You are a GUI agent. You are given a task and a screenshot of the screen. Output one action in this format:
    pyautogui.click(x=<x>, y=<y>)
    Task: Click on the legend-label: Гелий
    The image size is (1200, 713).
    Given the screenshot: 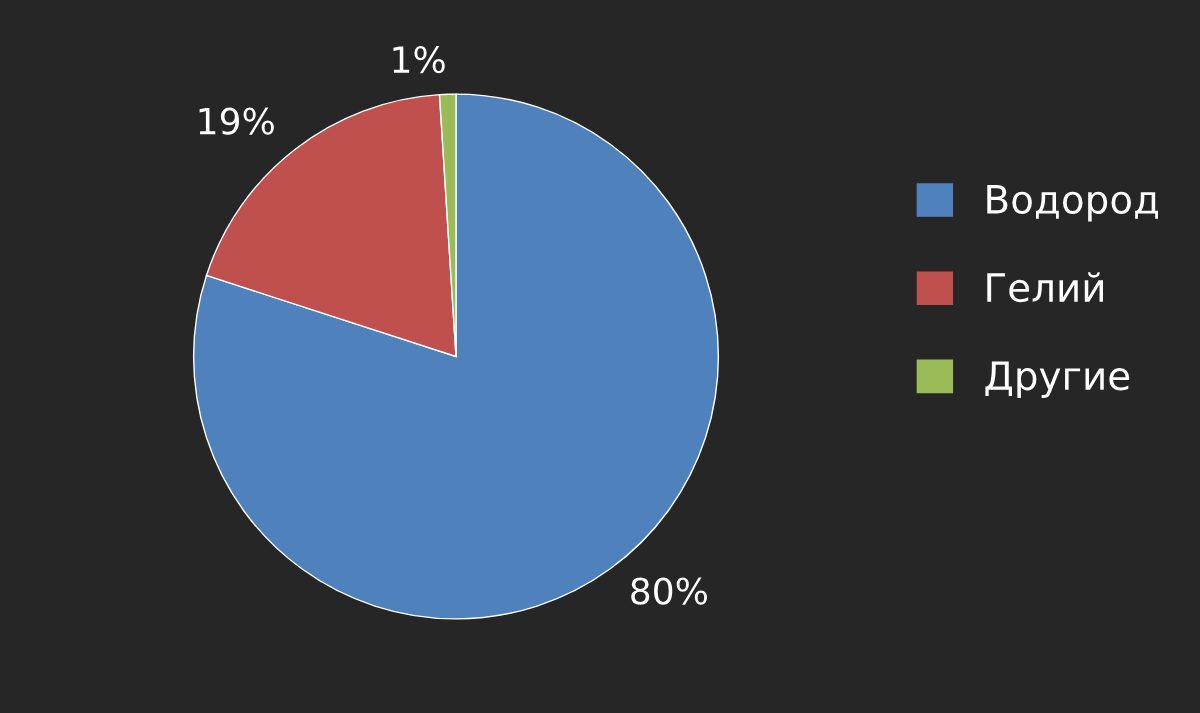 What is the action you would take?
    pyautogui.click(x=1045, y=287)
    